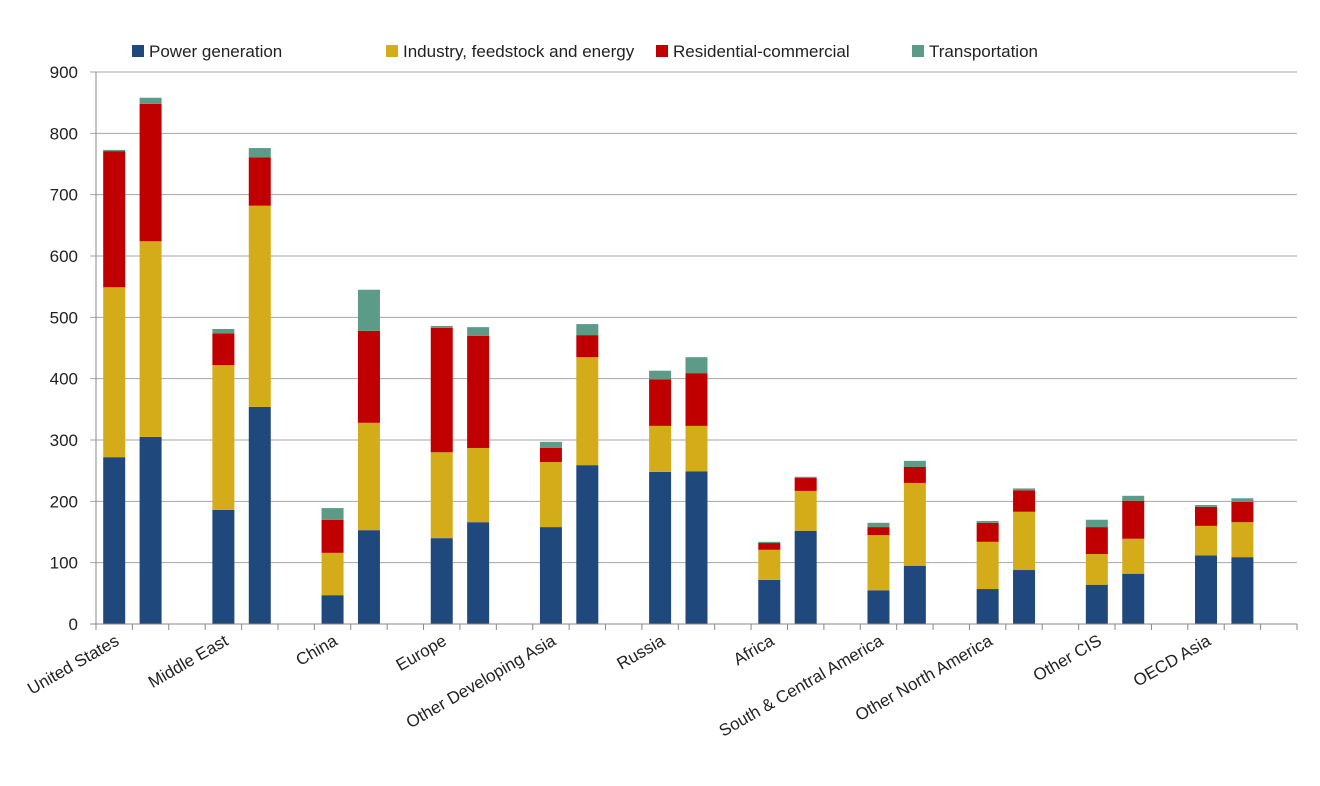 This screenshot has width=1320, height=786. Describe the element at coordinates (73, 624) in the screenshot. I see `y-tick-label: 0` at that location.